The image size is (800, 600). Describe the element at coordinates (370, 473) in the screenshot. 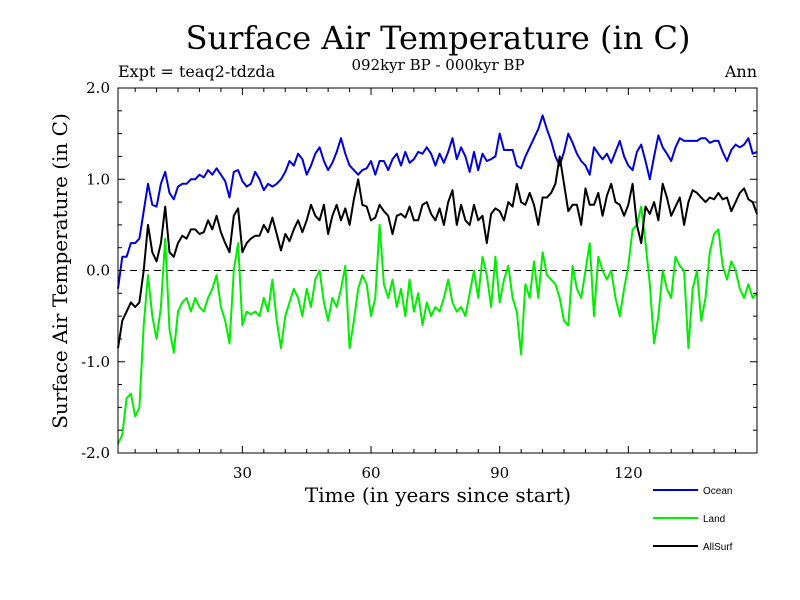

I see `x-tick-label: 60` at that location.